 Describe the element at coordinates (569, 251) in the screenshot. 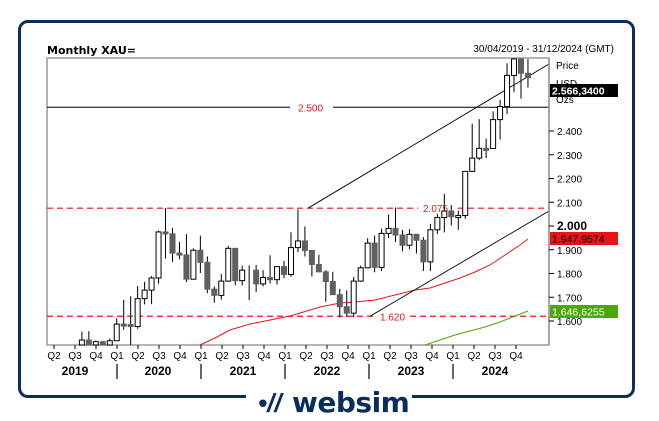

I see `y-tick-label: 1.900` at that location.